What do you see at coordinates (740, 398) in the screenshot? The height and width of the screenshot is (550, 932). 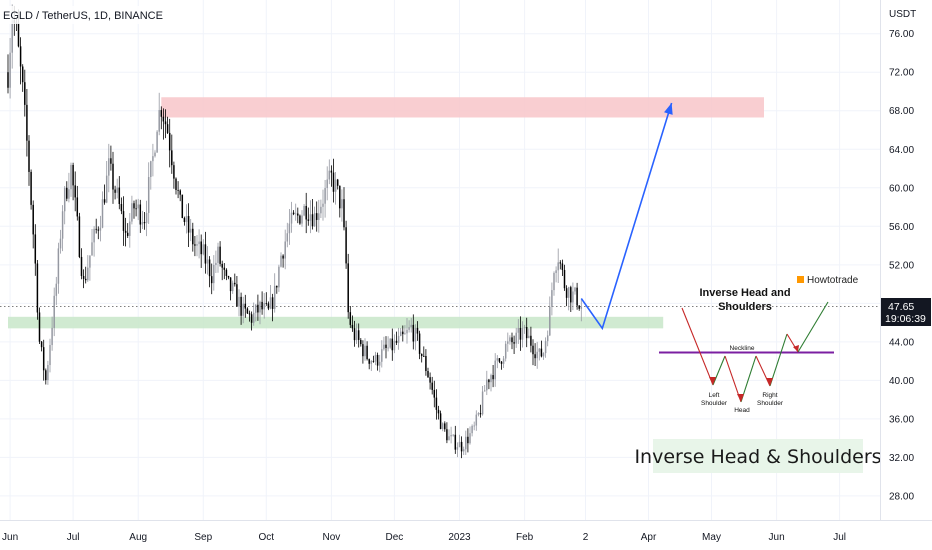 I see `pattern-arrow-head` at bounding box center [740, 398].